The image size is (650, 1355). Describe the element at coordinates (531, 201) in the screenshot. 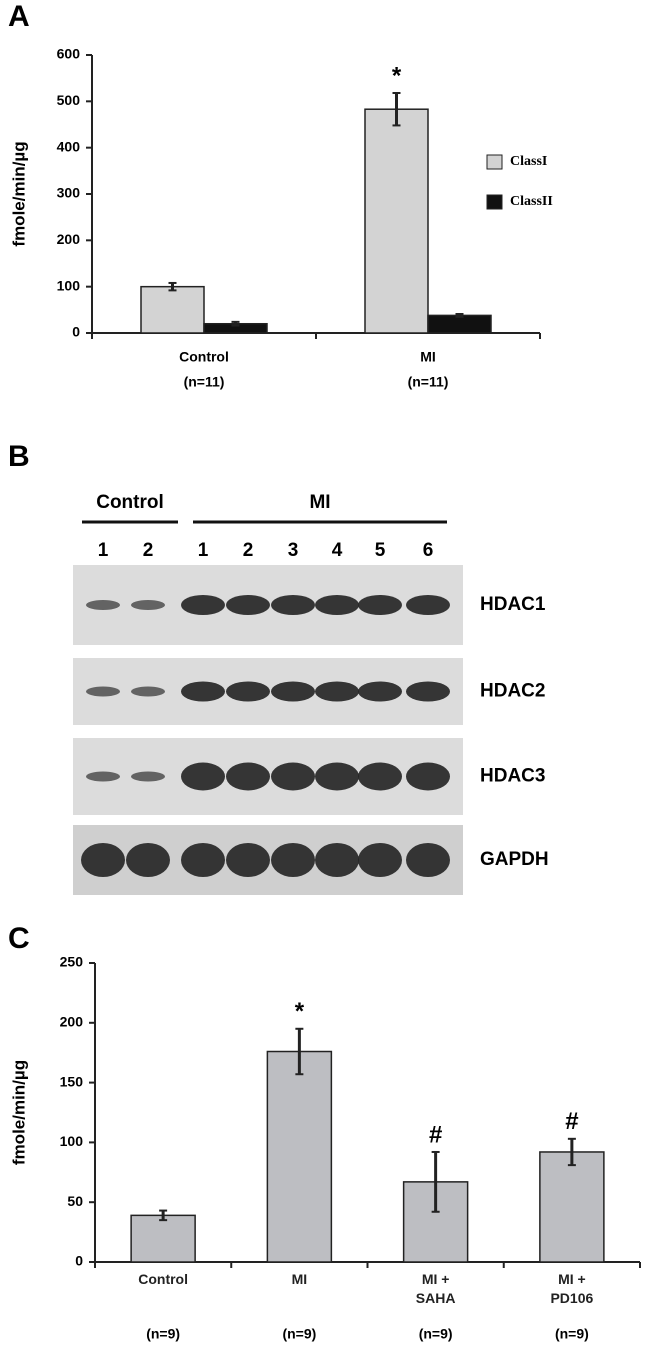

I see `legend-label: ClassII` at that location.